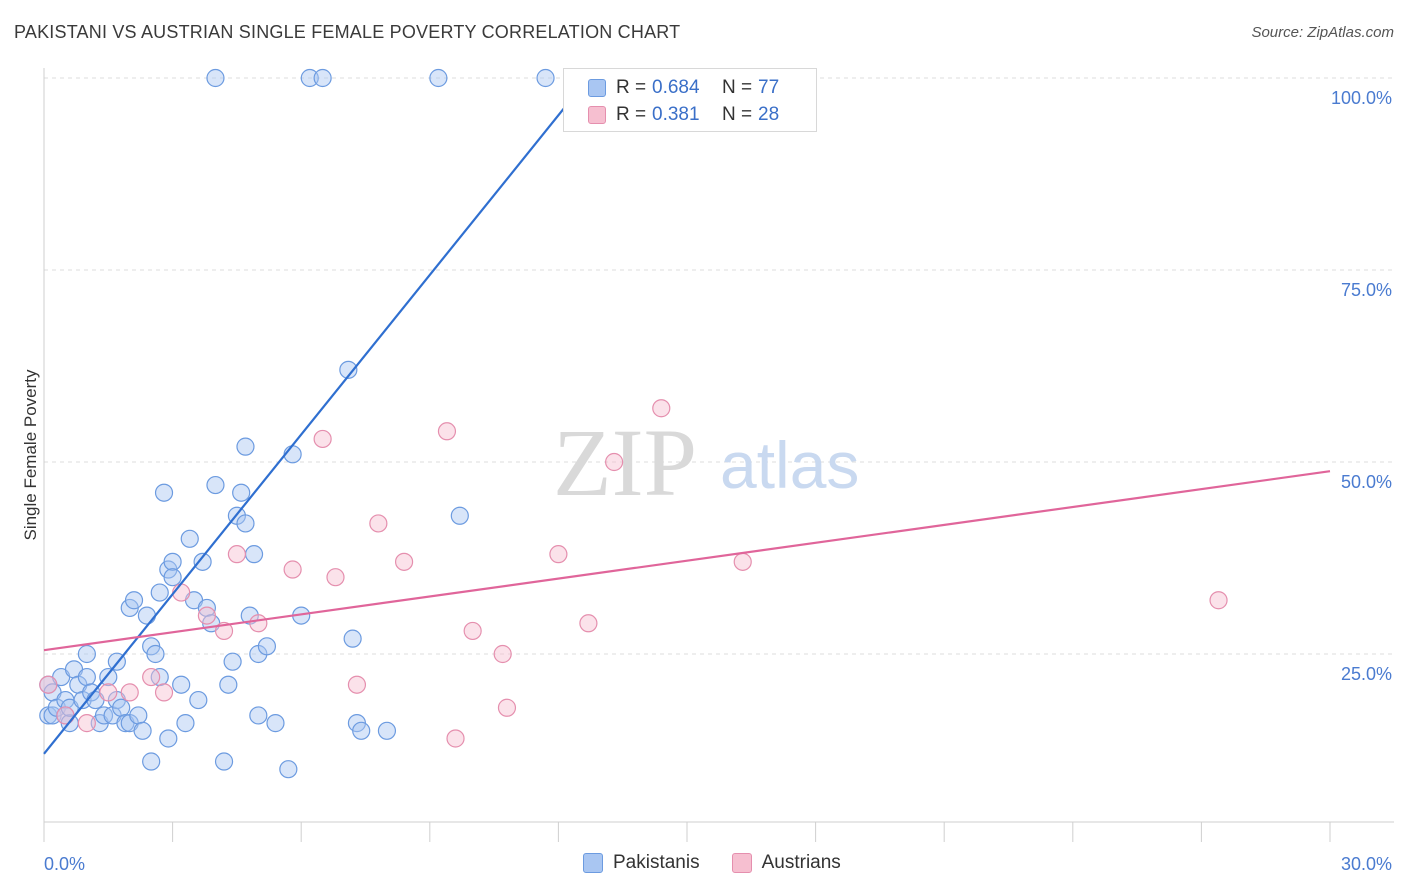 This screenshot has width=1406, height=892. Describe the element at coordinates (30, 455) in the screenshot. I see `y-axis-label: Single Female Poverty` at that location.